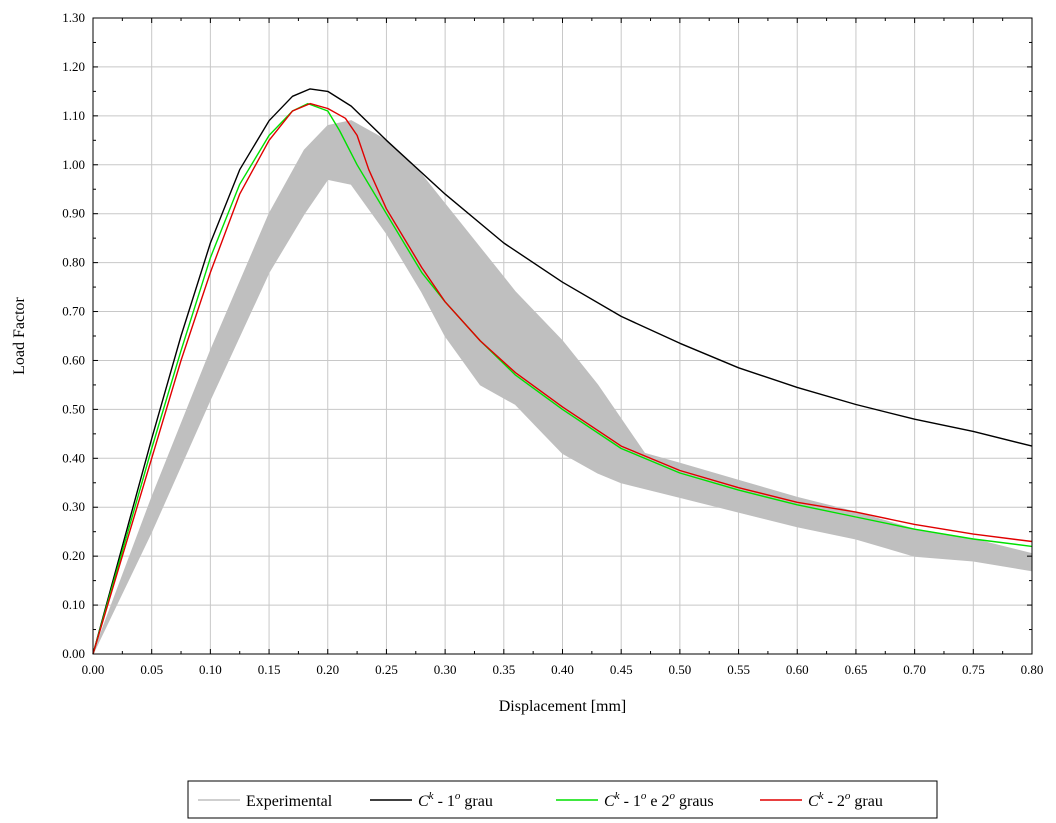  Describe the element at coordinates (327, 669) in the screenshot. I see `x-tick-label-4: 0.20` at that location.